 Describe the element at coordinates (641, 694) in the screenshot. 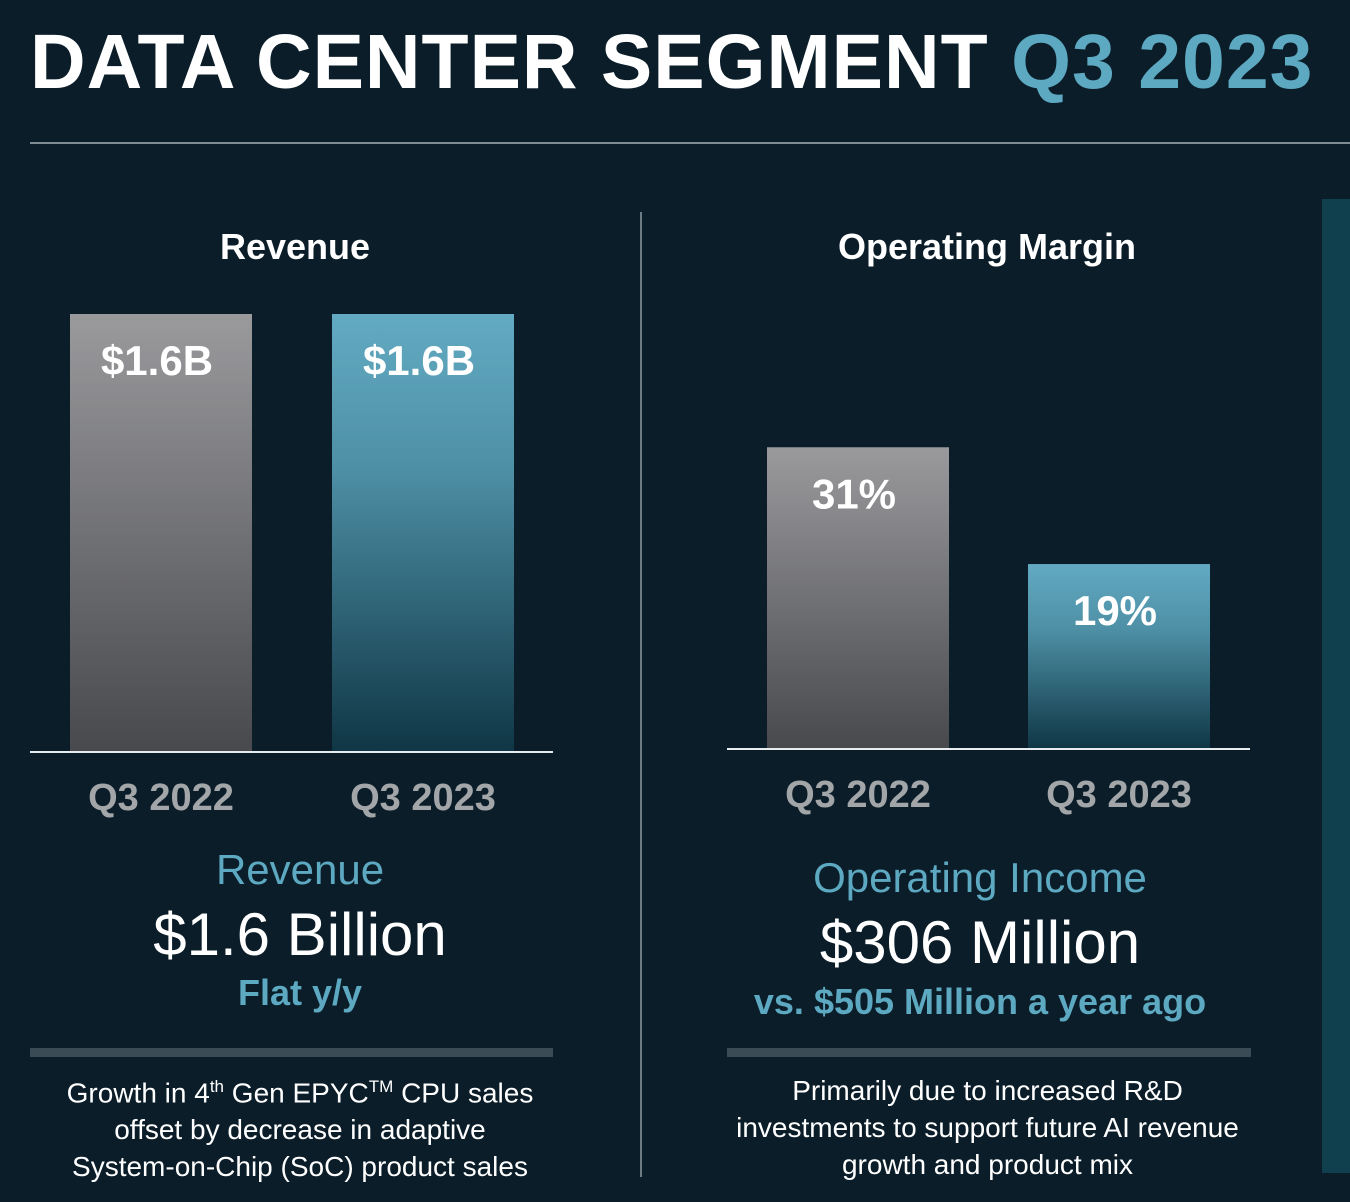

I see `panel-divider` at that location.